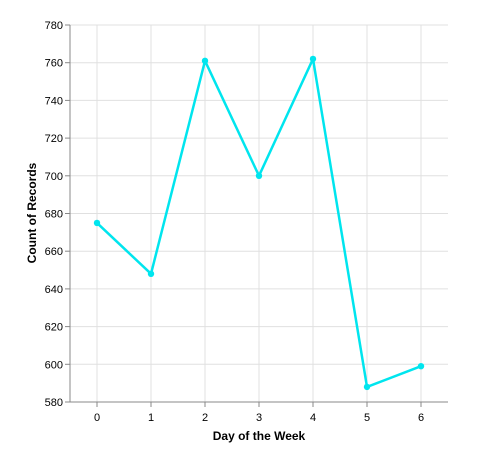 This screenshot has width=485, height=457. What do you see at coordinates (367, 418) in the screenshot?
I see `x-tick-label: 5` at bounding box center [367, 418].